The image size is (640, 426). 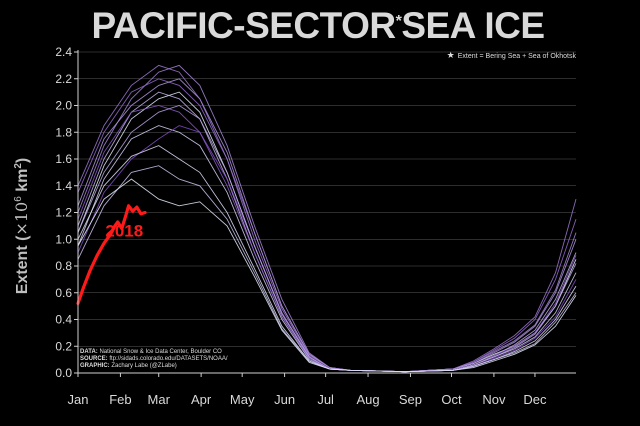 I want to click on source-line-graphic: GRAPHIC: Zachary Labe (@ZLabe), so click(x=128, y=366).